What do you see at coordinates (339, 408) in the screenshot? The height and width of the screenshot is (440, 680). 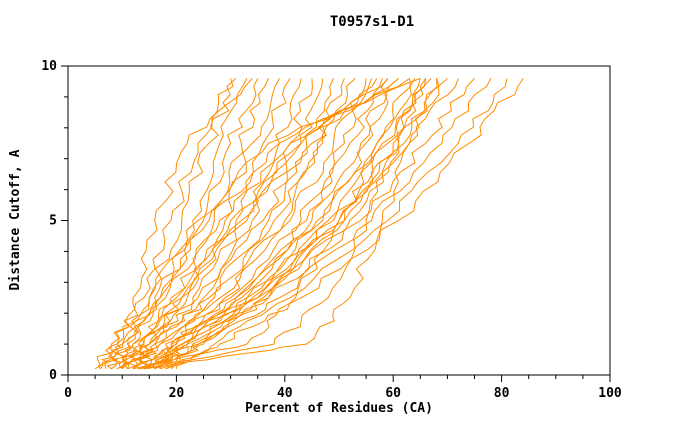 I see `x-axis-label: Percent of Residues (CA)` at bounding box center [339, 408].